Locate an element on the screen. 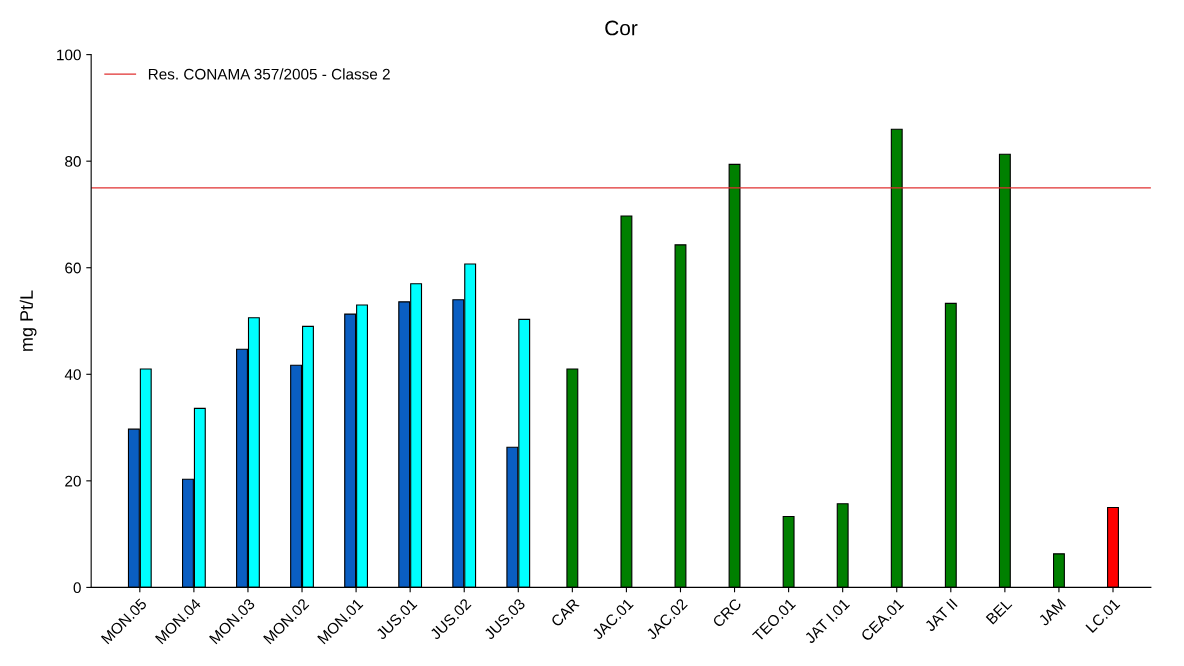 Image resolution: width=1184 pixels, height=666 pixels. x-tick-label: JAT II is located at coordinates (941, 615).